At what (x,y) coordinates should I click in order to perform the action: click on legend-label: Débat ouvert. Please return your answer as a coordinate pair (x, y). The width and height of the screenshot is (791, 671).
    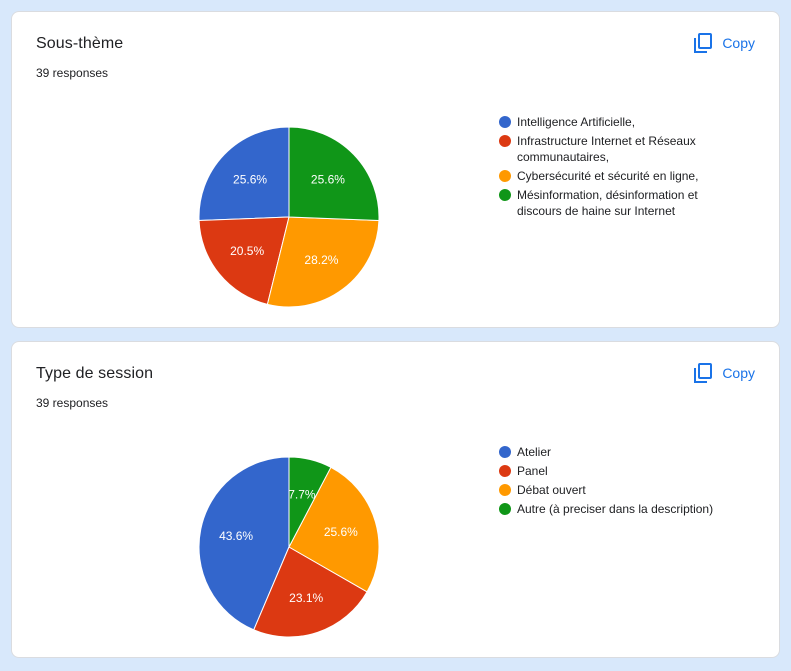
    Looking at the image, I should click on (551, 490).